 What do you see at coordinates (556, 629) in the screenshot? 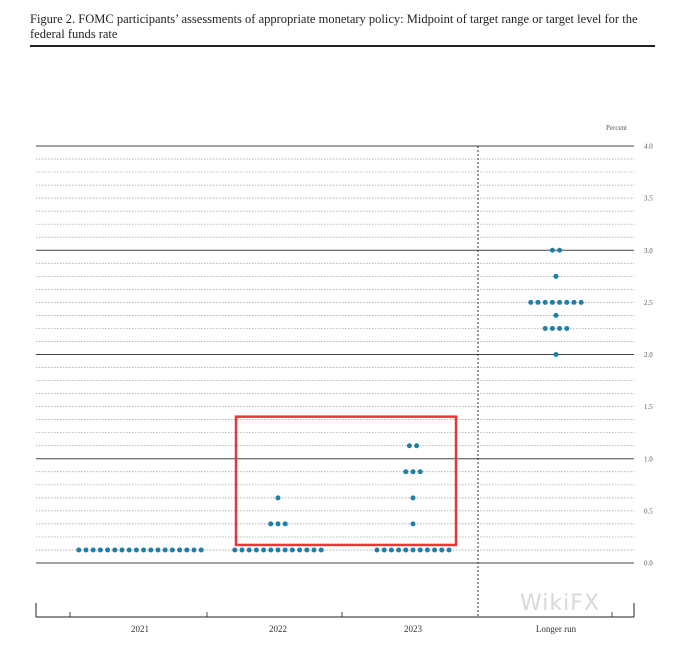
I see `x-category-label: Longer run` at bounding box center [556, 629].